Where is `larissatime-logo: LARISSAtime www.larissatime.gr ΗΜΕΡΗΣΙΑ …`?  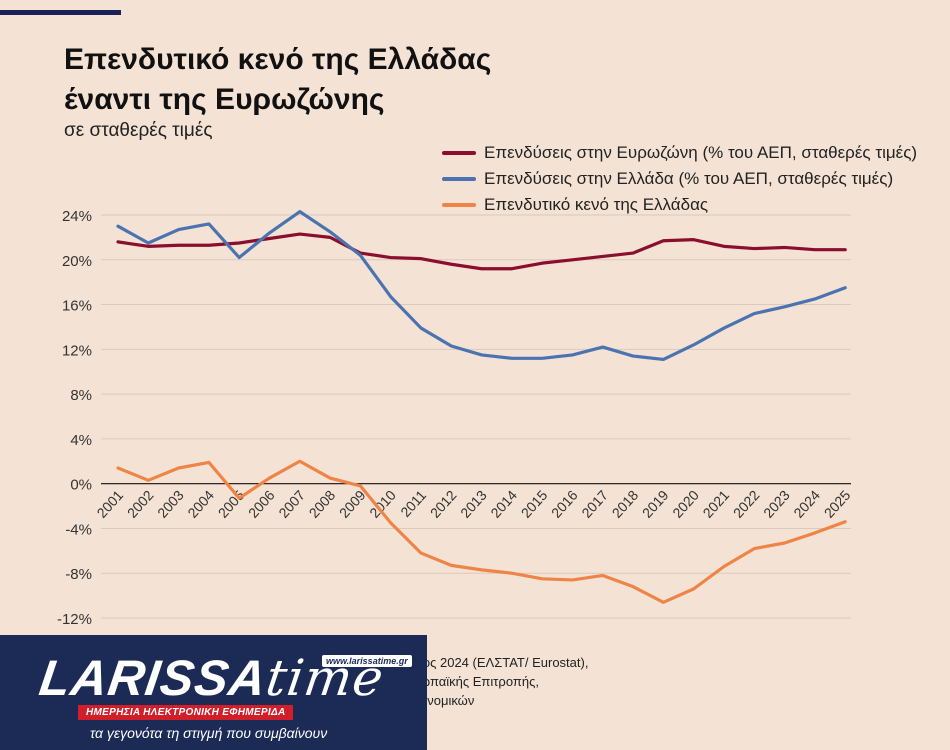 larissatime-logo: LARISSAtime www.larissatime.gr ΗΜΕΡΗΣΙΑ … is located at coordinates (213, 692).